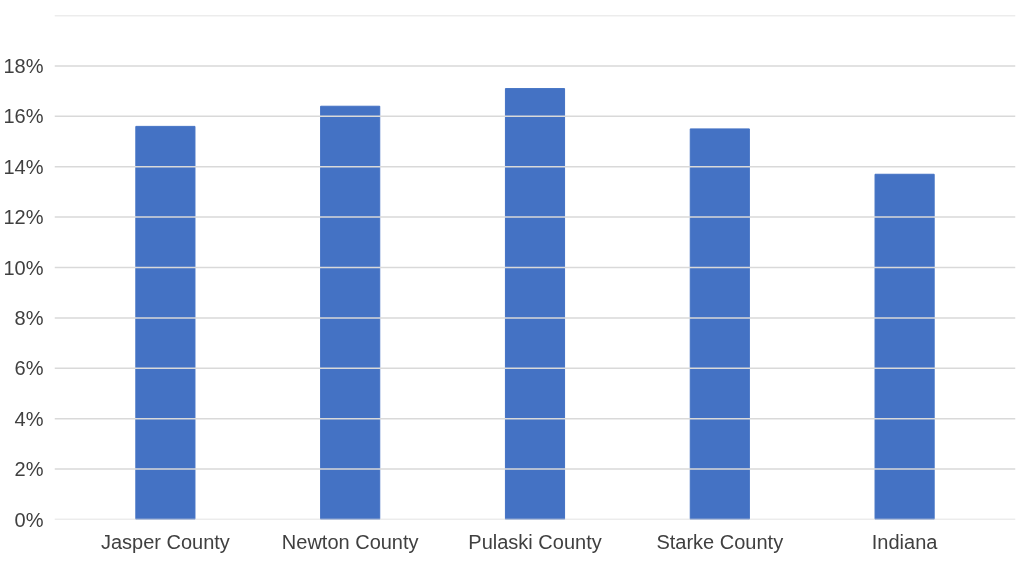 The height and width of the screenshot is (561, 1027). Describe the element at coordinates (23, 65) in the screenshot. I see `y-tick-label: 18%` at that location.